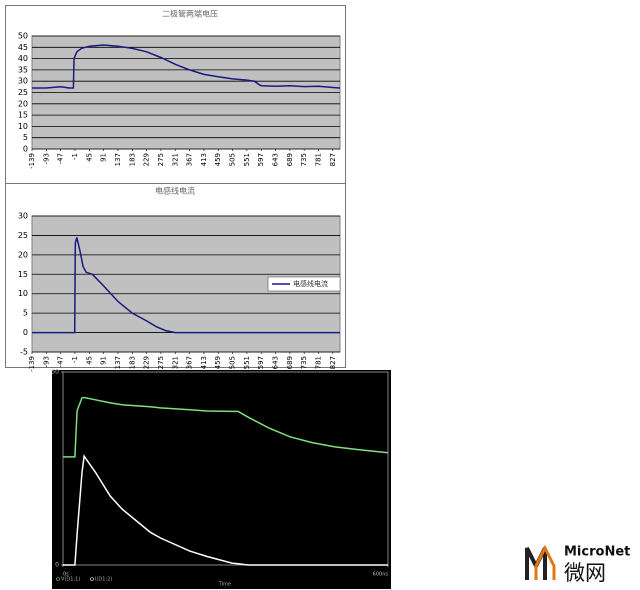  I want to click on chart-title: 二极管两端电压, so click(190, 14).